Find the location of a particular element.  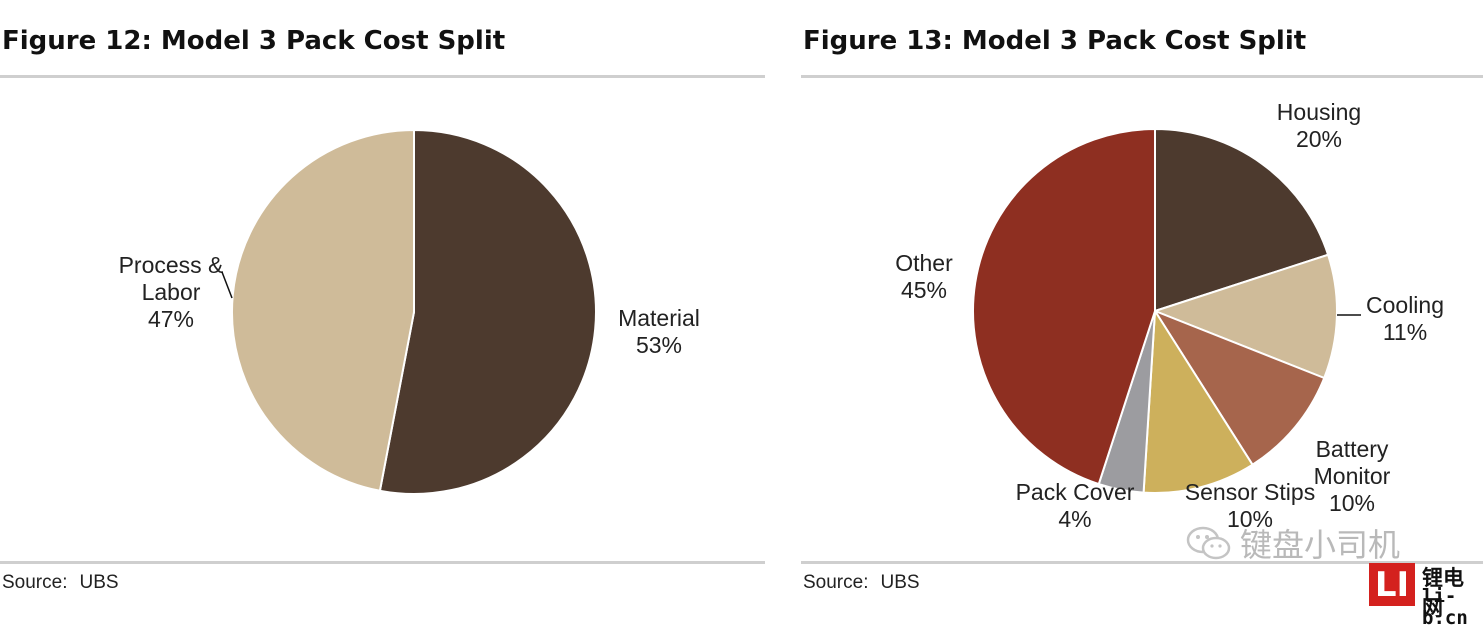

slice-category-label: Battery is located at coordinates (1352, 449).